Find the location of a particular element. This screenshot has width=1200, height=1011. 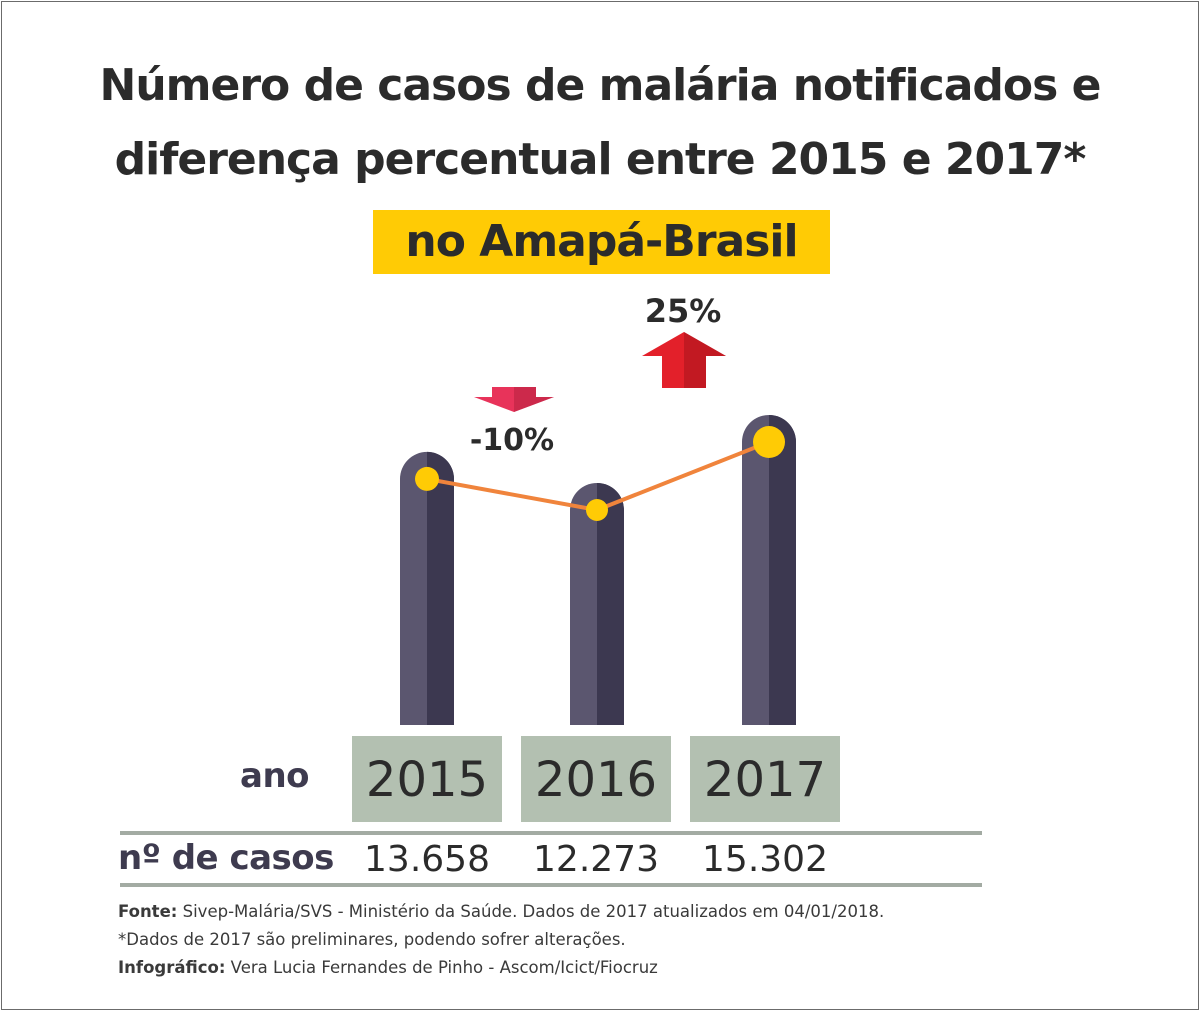

year-box-2017: 2017 is located at coordinates (765, 779).